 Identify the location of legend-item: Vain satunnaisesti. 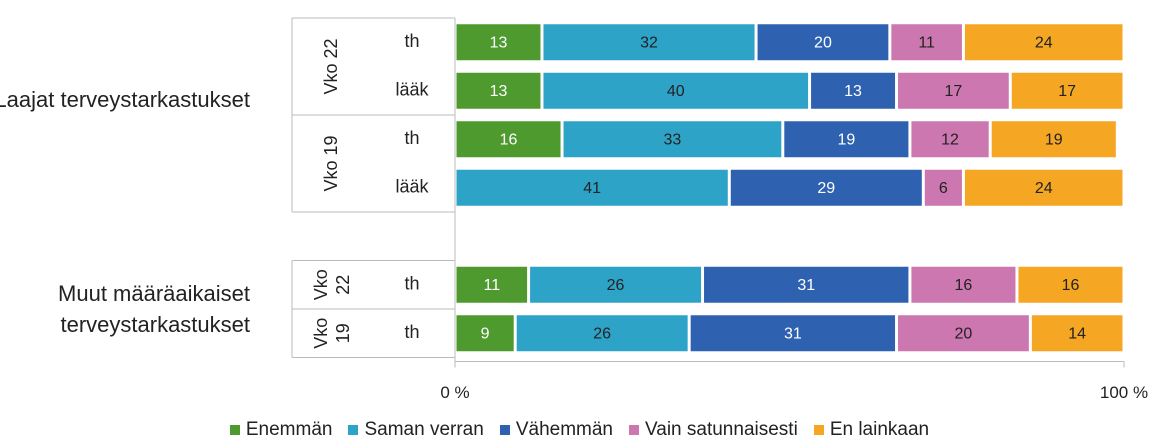
(713, 430).